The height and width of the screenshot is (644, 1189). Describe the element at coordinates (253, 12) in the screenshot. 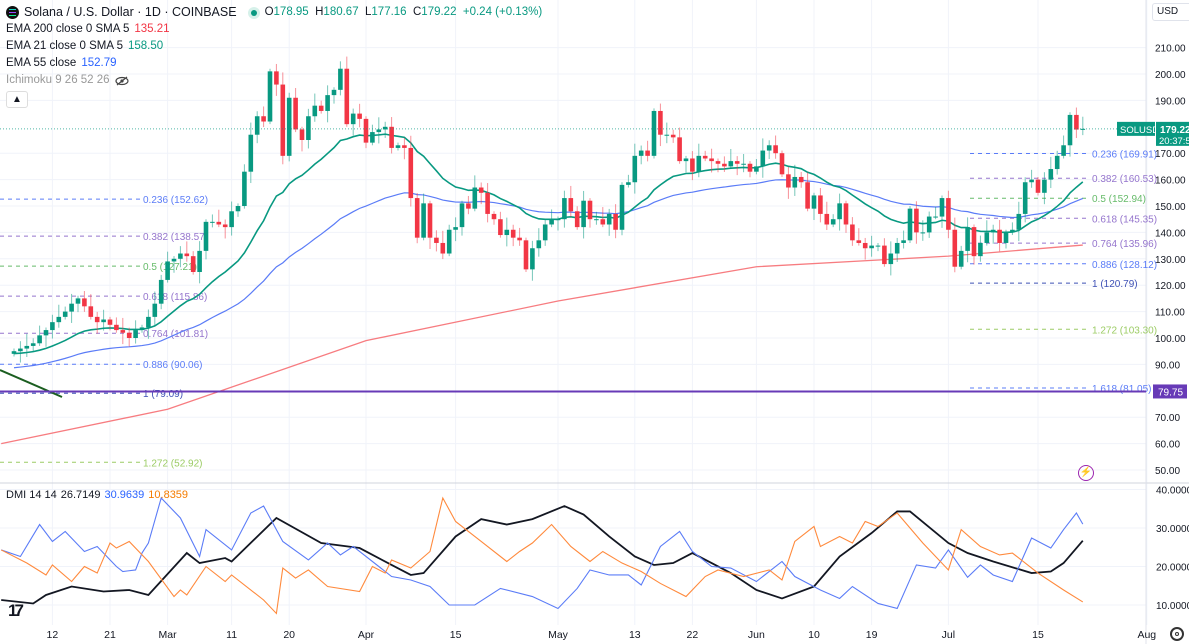

I see `market-status-icon` at that location.